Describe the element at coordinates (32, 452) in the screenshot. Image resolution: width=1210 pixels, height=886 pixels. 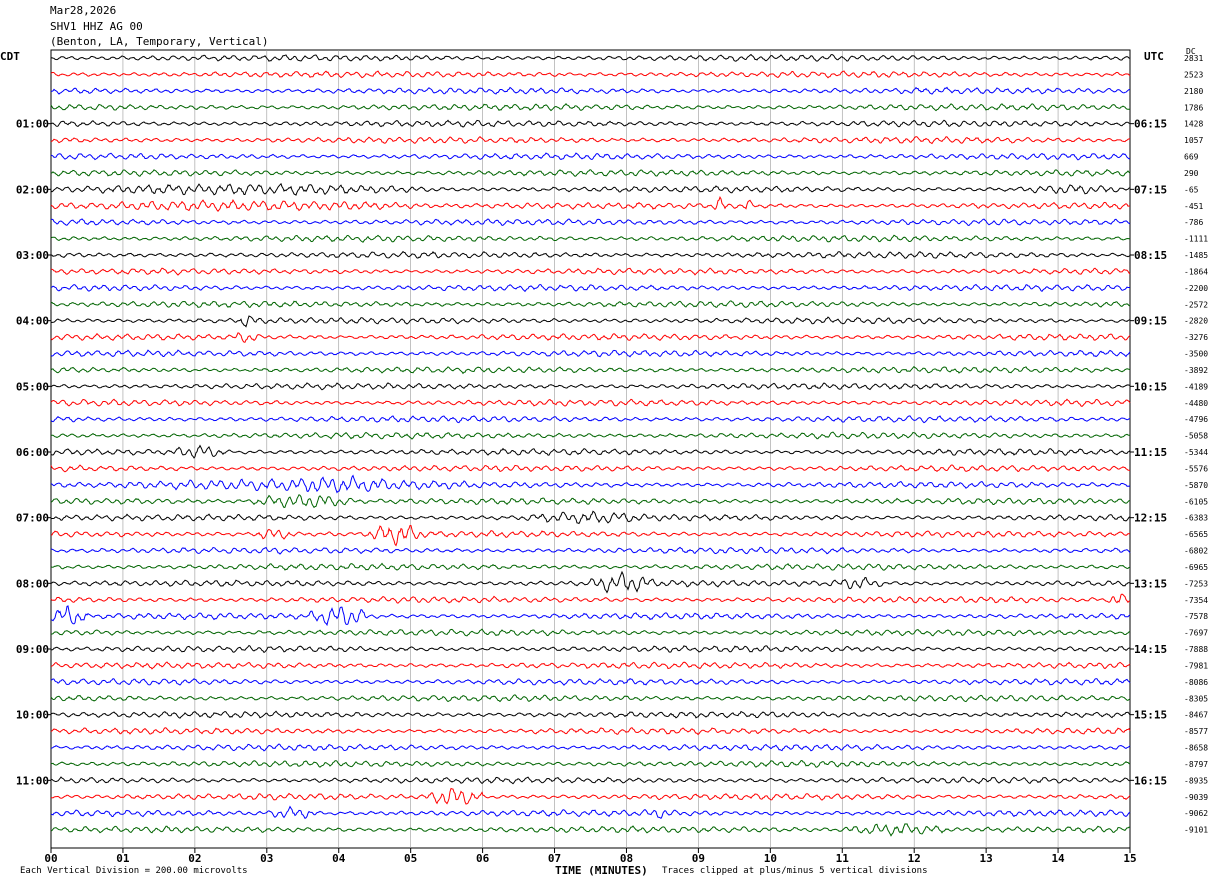
I see `cdt-time-label: 06:00` at that location.